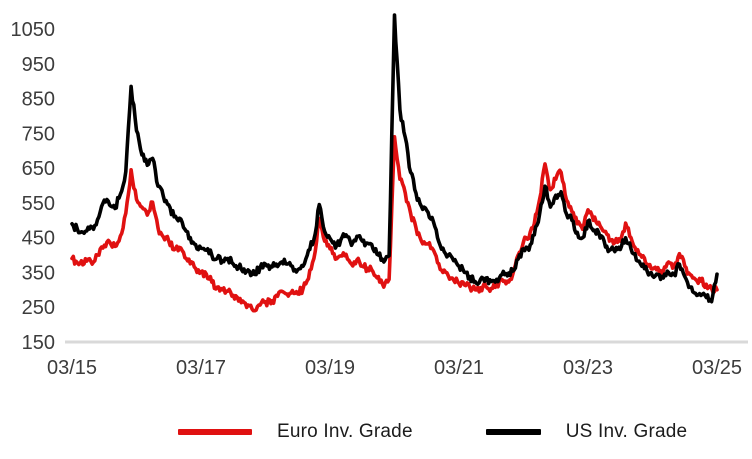 The width and height of the screenshot is (752, 459). What do you see at coordinates (330, 368) in the screenshot?
I see `x-tick-label: 03/19` at bounding box center [330, 368].